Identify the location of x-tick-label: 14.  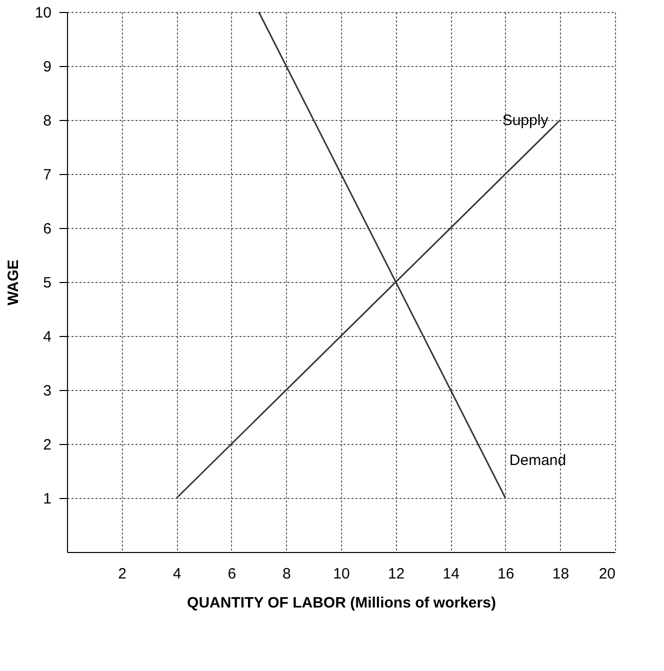
(451, 574).